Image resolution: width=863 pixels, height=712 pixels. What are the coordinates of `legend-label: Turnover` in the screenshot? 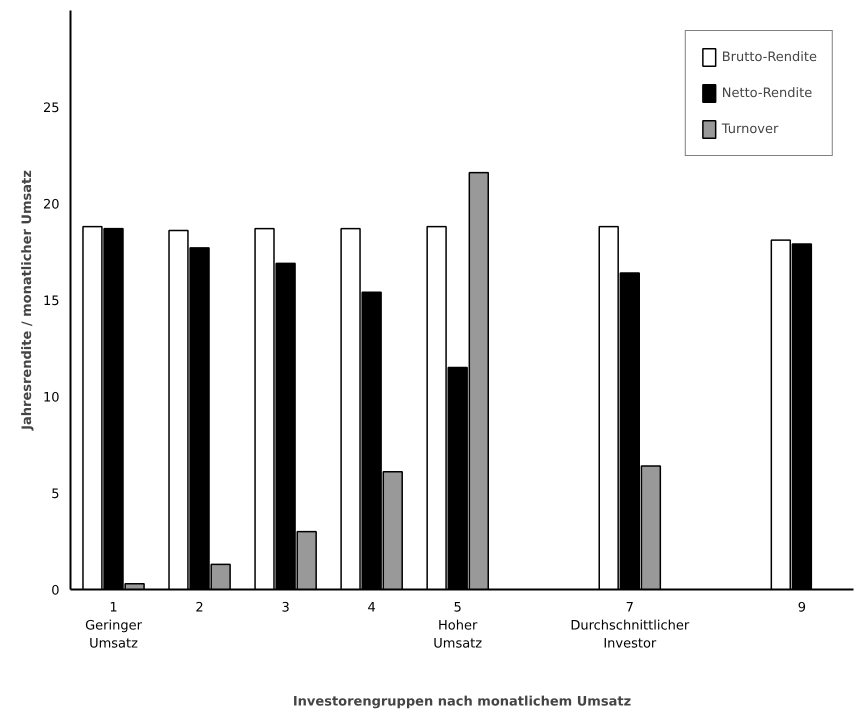 It's located at (750, 129).